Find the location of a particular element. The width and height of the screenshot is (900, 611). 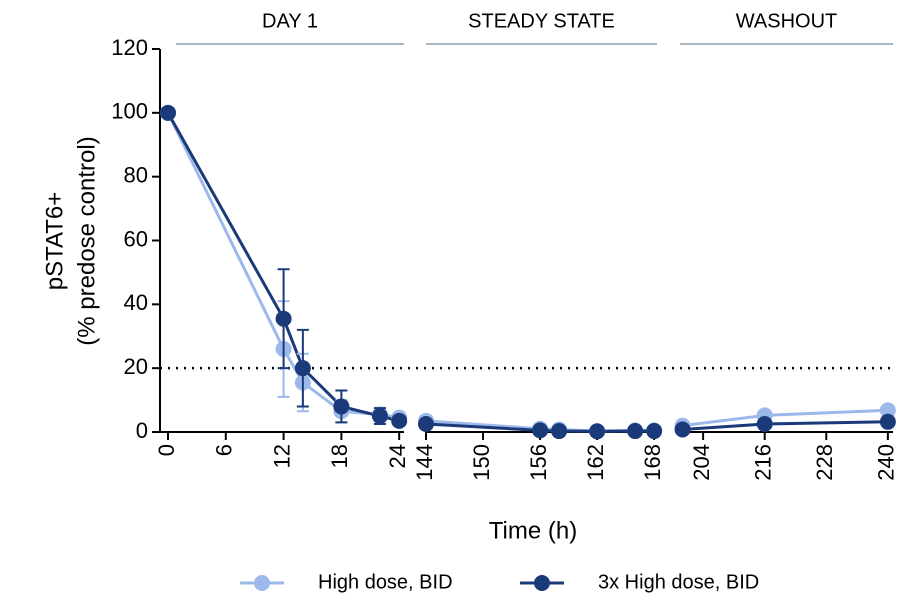

x-tick-label: 162 is located at coordinates (595, 462).